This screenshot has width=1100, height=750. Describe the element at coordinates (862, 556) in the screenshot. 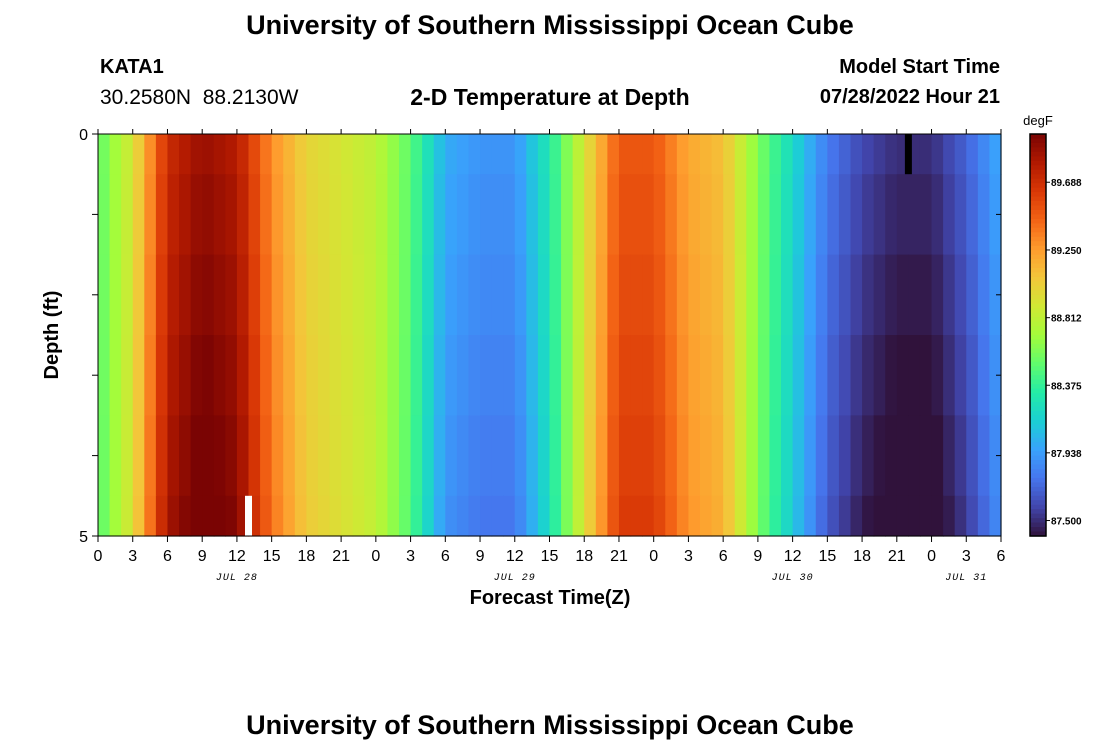

I see `x-tick-label: 18` at that location.